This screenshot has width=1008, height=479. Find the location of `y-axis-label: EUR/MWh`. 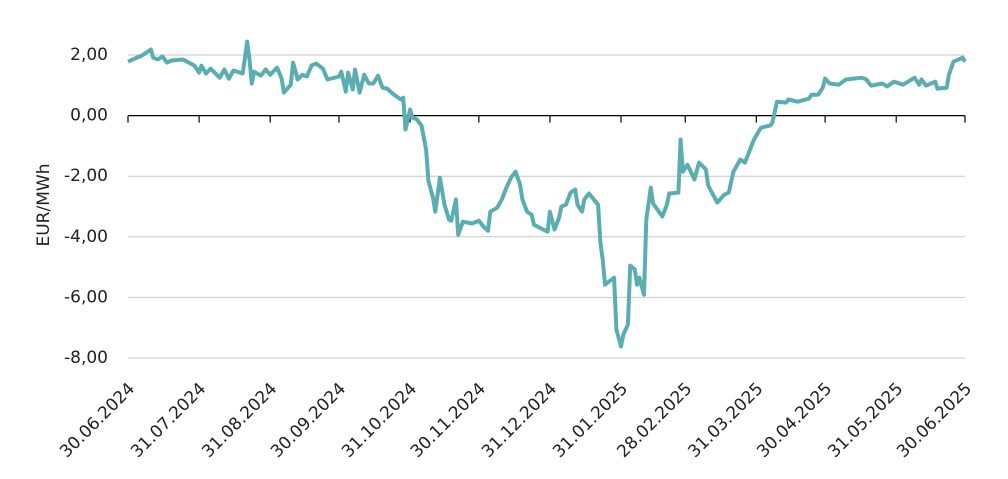

y-axis-label: EUR/MWh is located at coordinates (44, 205).